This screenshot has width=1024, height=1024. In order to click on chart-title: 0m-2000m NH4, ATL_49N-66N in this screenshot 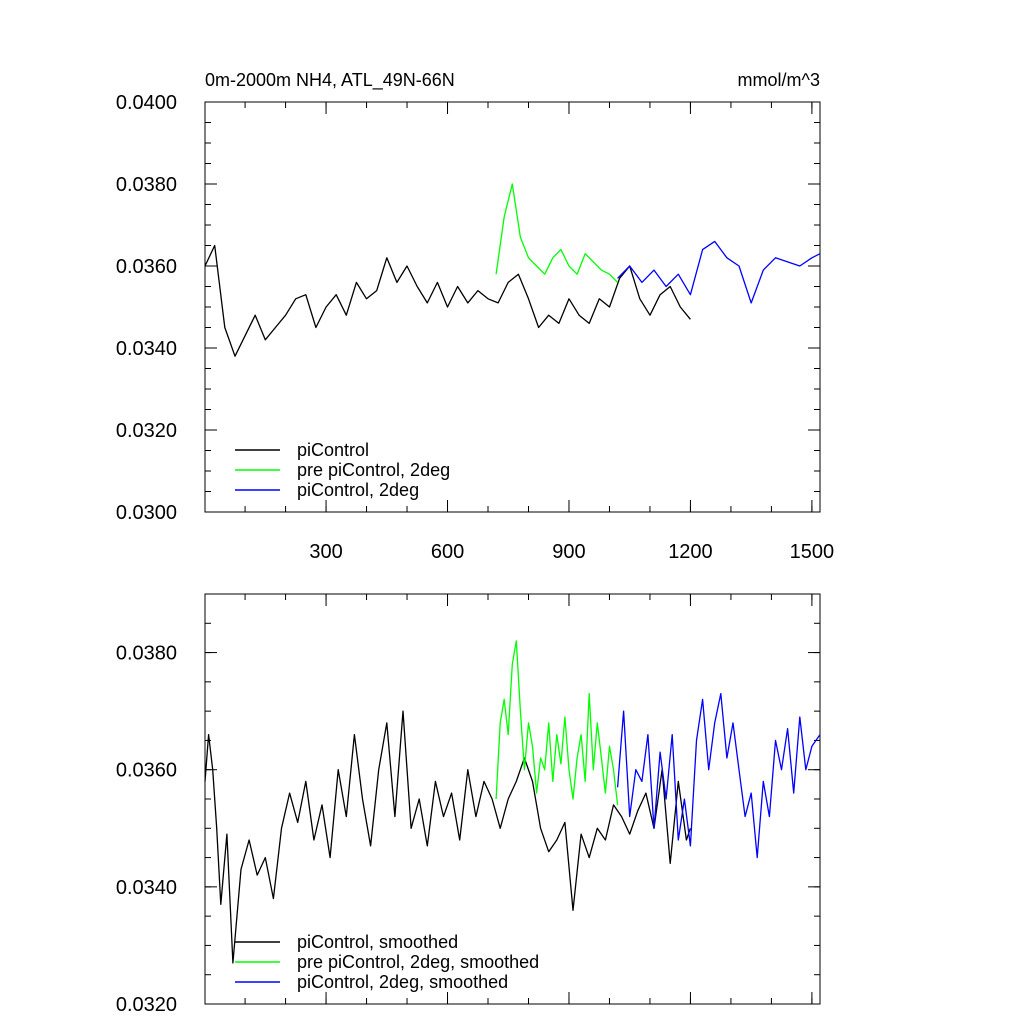, I will do `click(330, 80)`.